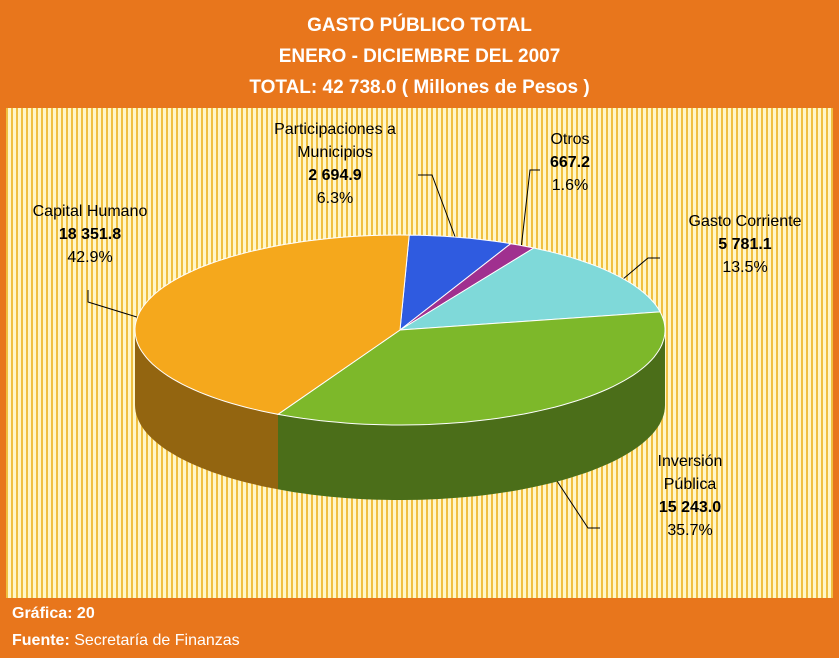 This screenshot has width=839, height=658. Describe the element at coordinates (335, 164) in the screenshot. I see `data-label: Participaciones a Municipios 2 694.9 6.3%` at that location.